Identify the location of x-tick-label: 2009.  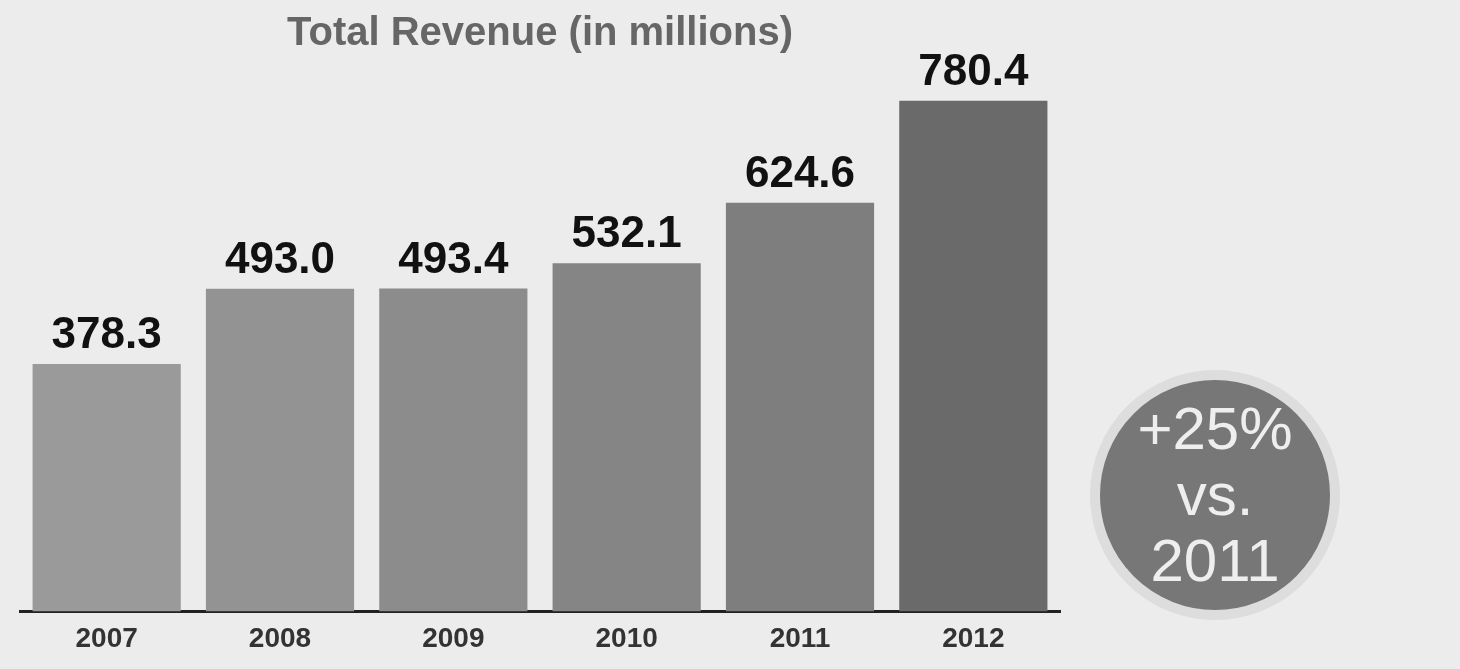
(453, 637).